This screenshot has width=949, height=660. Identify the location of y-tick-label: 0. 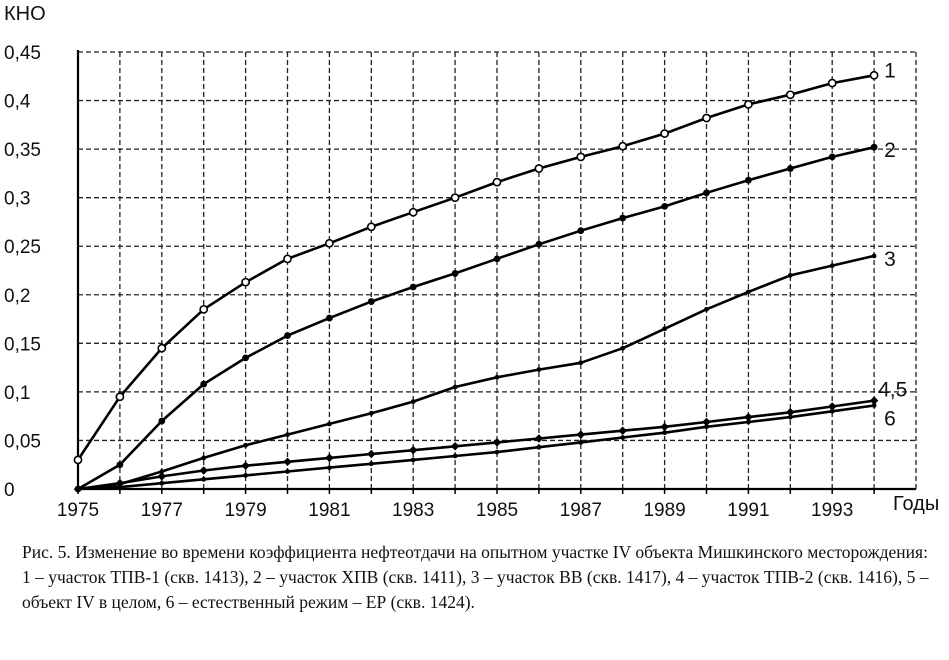
(9, 490).